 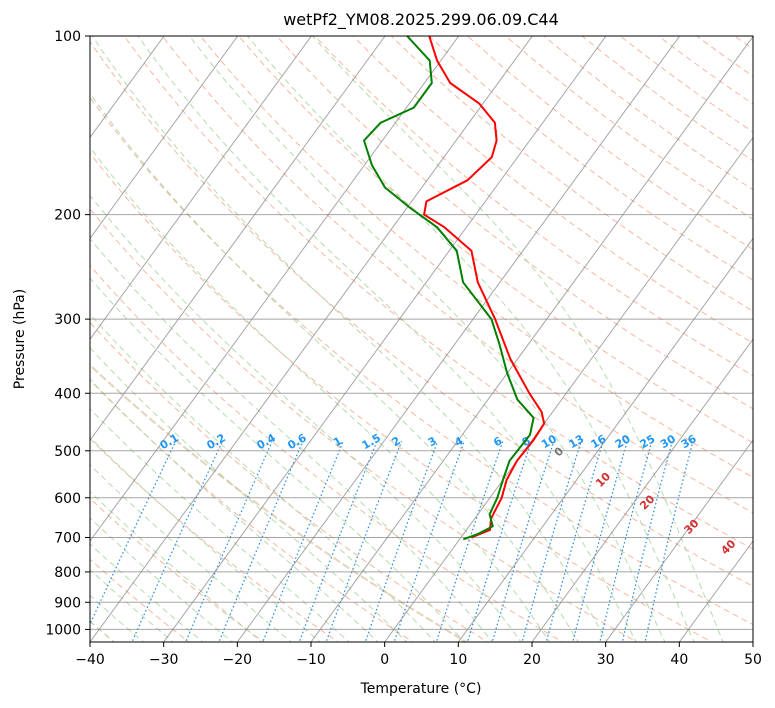 I want to click on x-tick-label: 50, so click(x=753, y=660).